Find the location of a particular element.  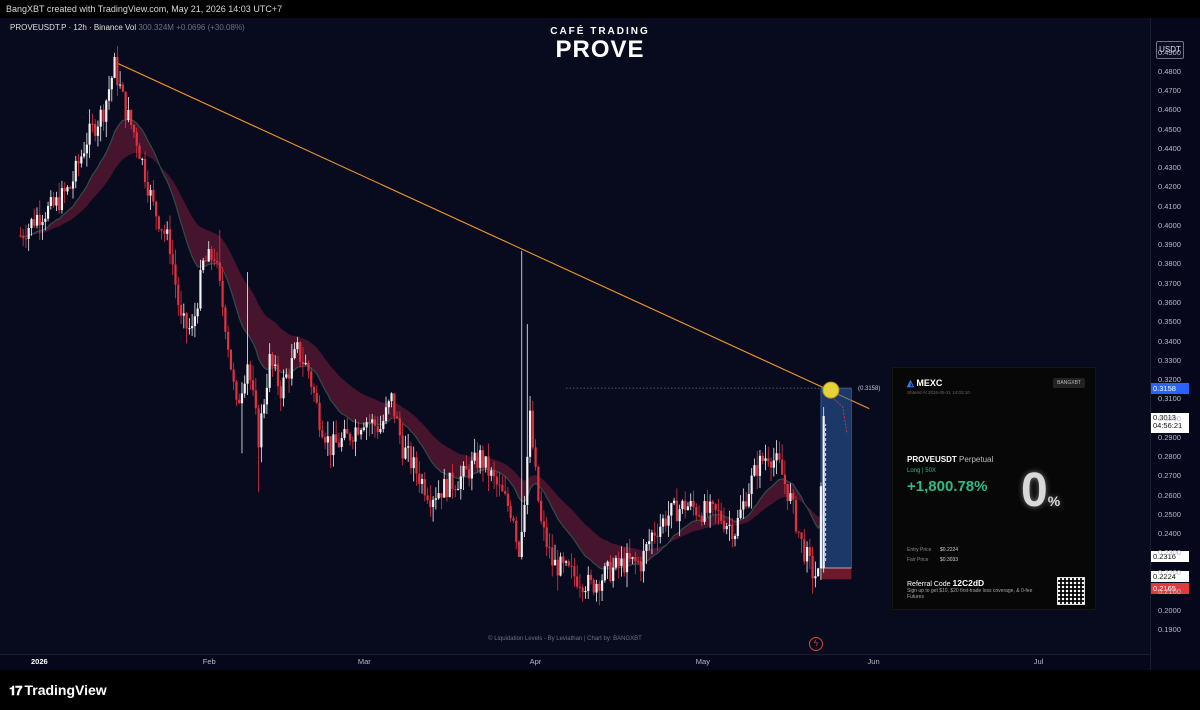

entry-value: $0.2224 is located at coordinates (949, 550).